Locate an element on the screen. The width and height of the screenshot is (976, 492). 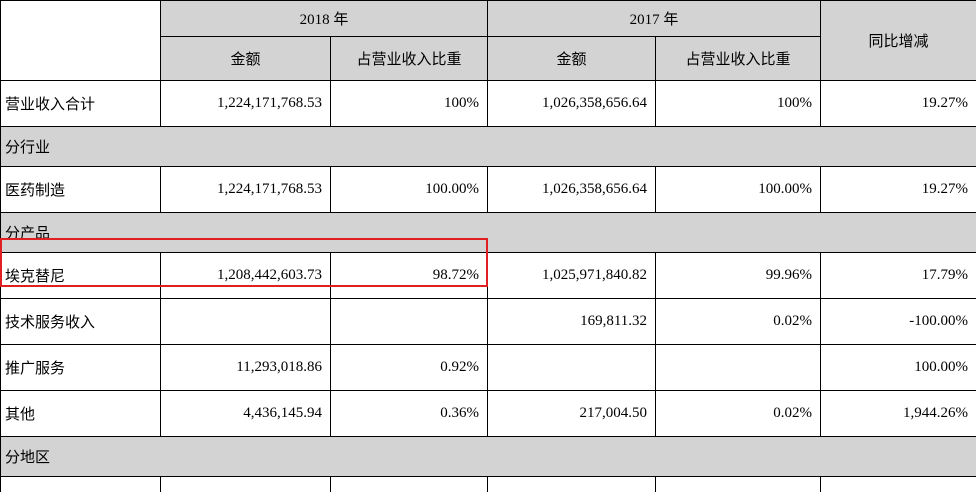
section-label: 分地区 is located at coordinates (488, 456).